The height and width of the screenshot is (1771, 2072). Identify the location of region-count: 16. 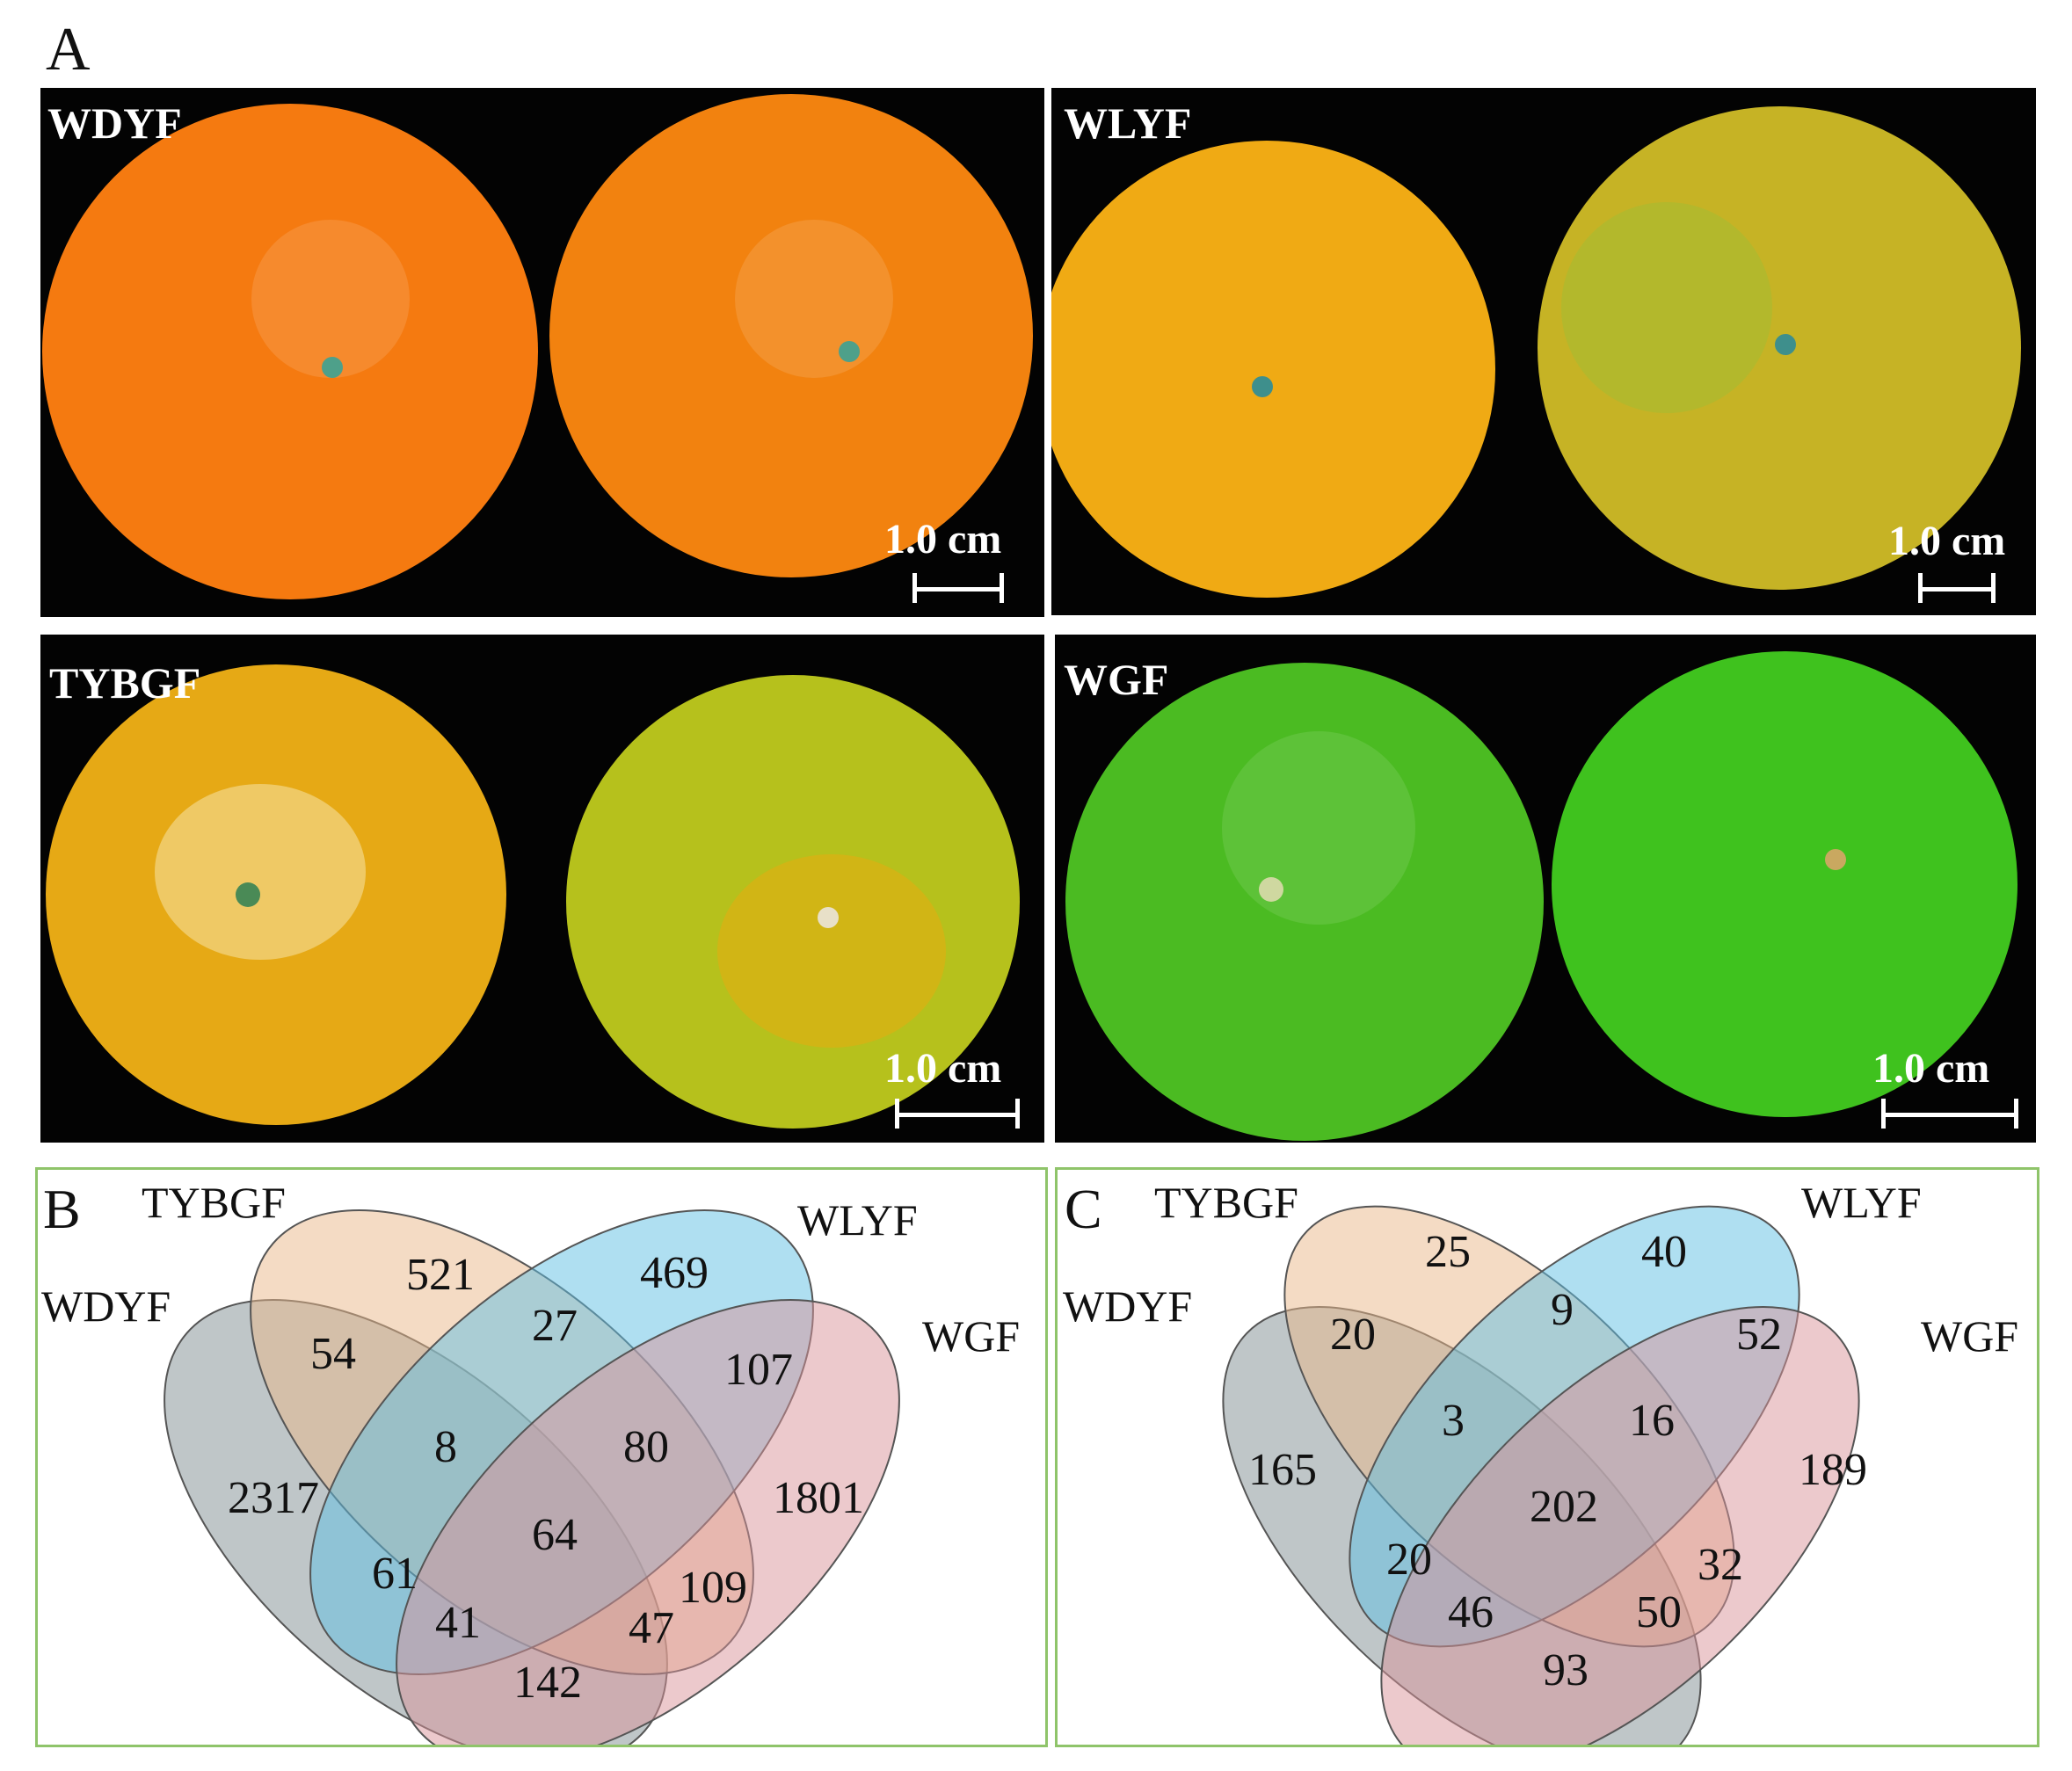
(1652, 1421).